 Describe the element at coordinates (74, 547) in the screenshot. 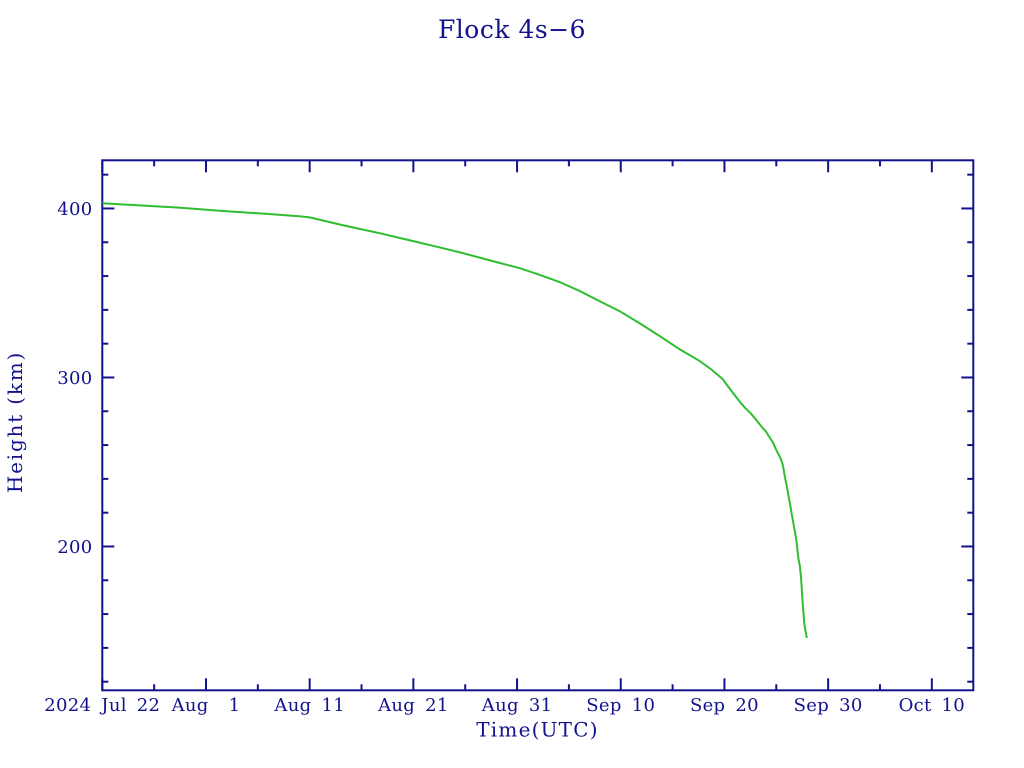

I see `y-tick-label: 200` at that location.